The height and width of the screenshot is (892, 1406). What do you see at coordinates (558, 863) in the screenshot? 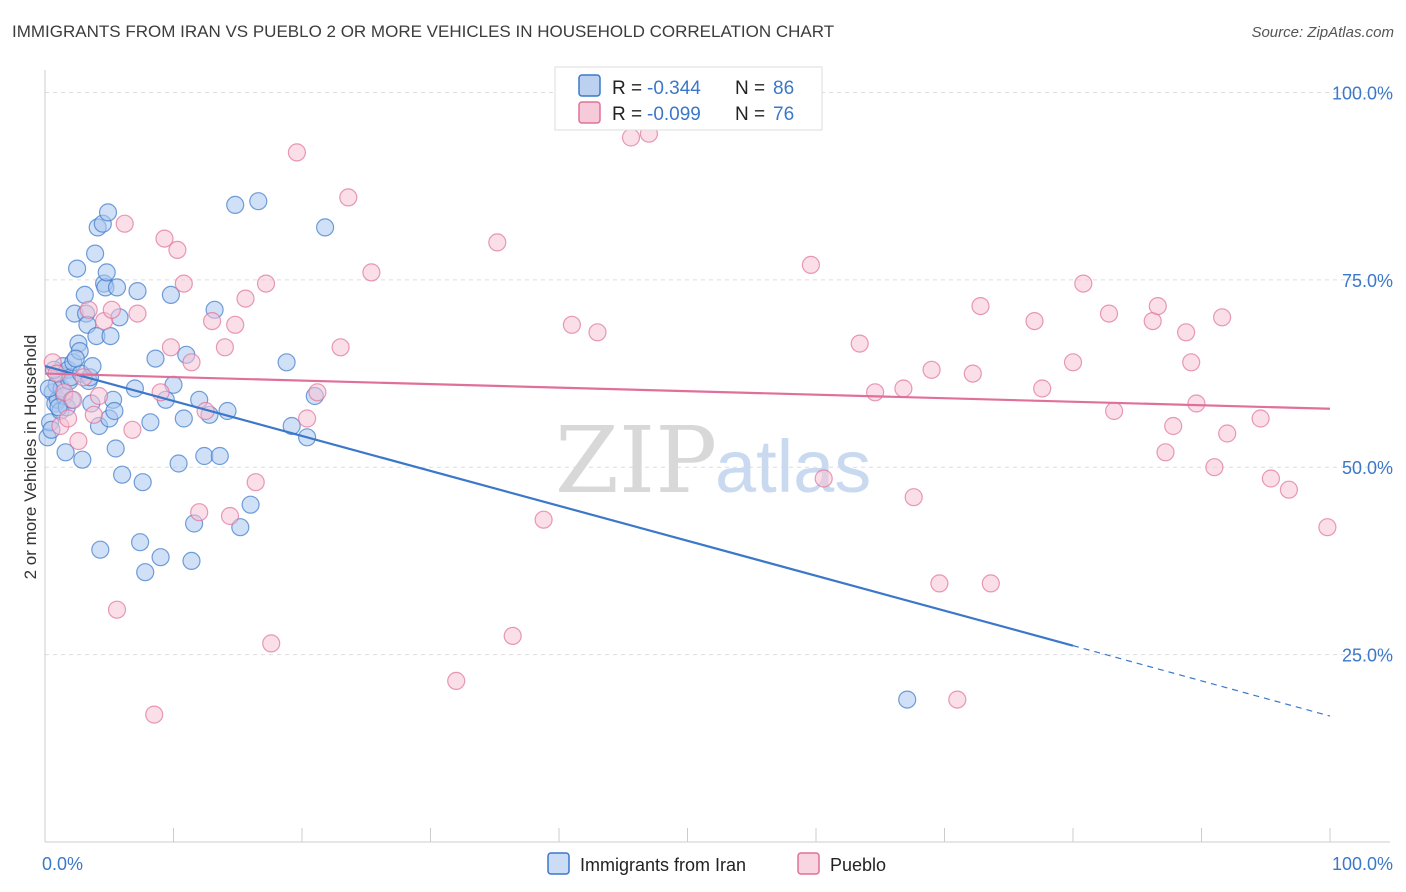
I see `legend-swatch-immigrants-from-iran` at bounding box center [558, 863].